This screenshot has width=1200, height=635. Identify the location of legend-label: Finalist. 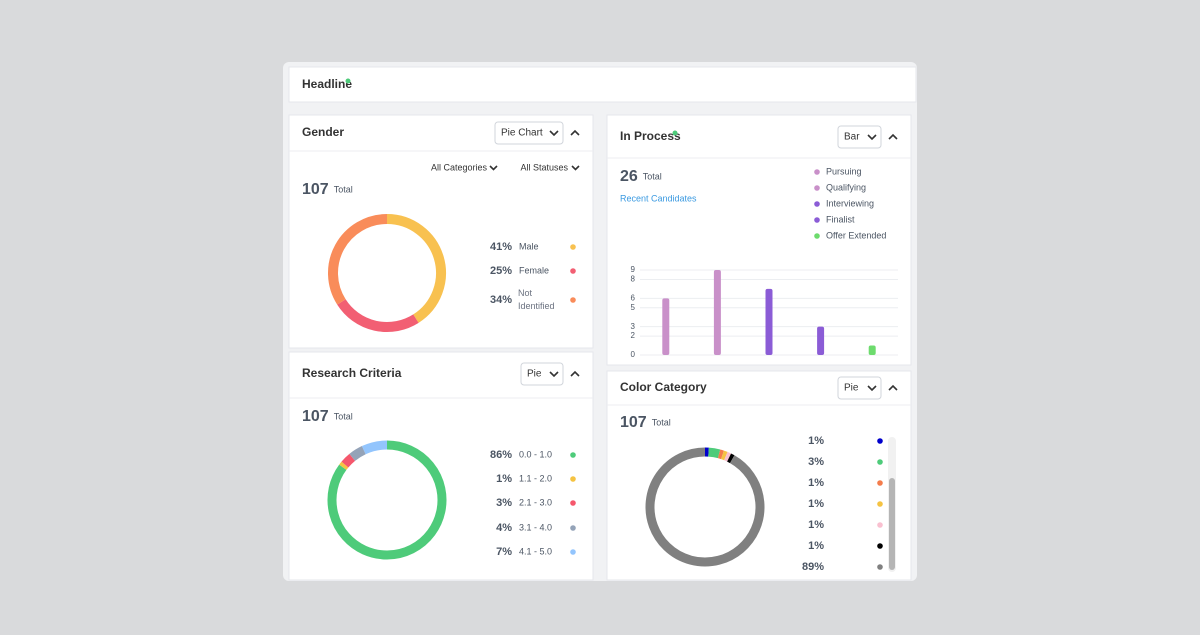
(840, 219).